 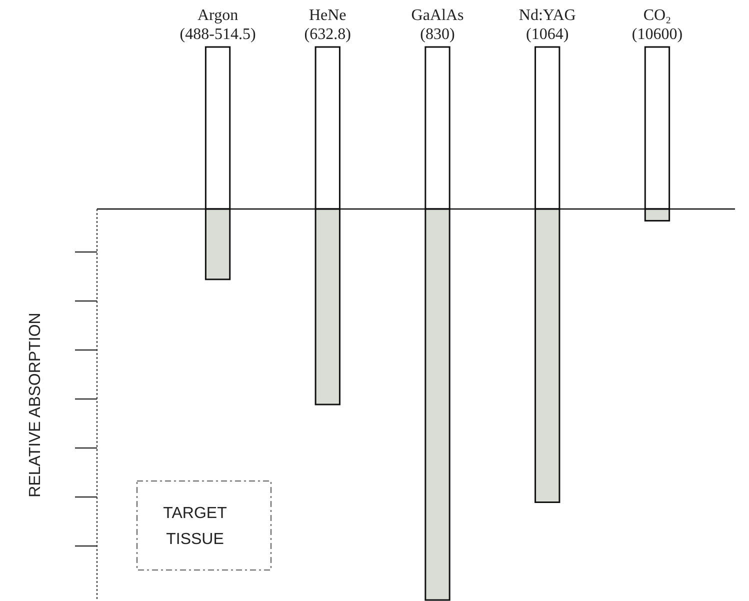 What do you see at coordinates (195, 526) in the screenshot?
I see `annotation: TARGET TISSUE` at bounding box center [195, 526].